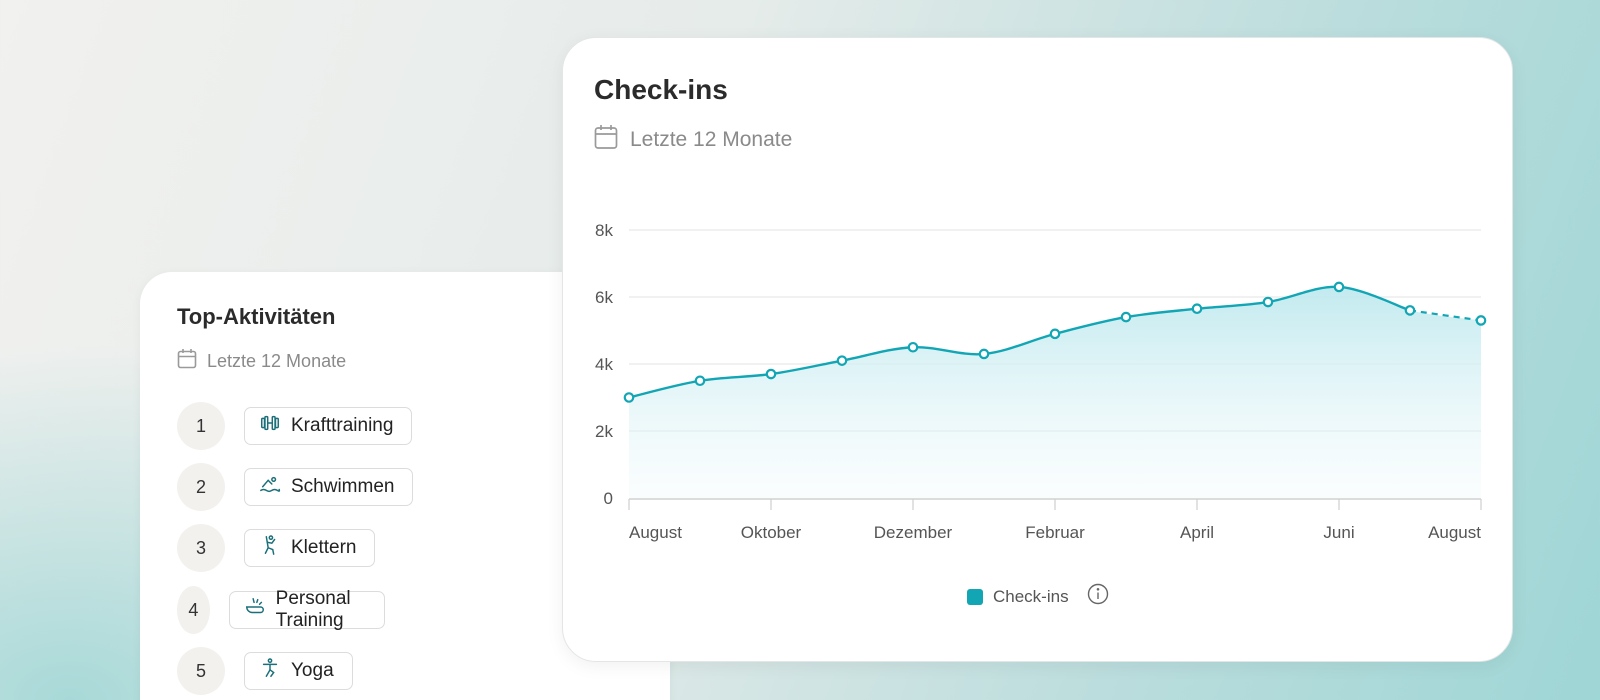 This screenshot has width=1600, height=700. Describe the element at coordinates (975, 596) in the screenshot. I see `legend-swatch` at that location.